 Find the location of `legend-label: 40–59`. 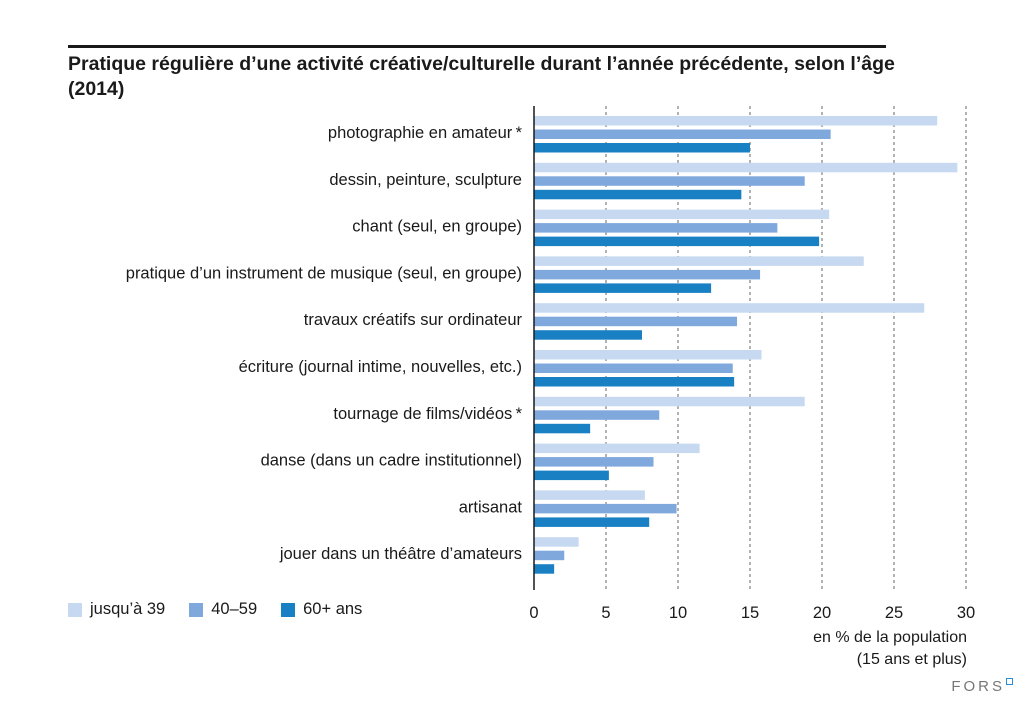

legend-label: 40–59 is located at coordinates (234, 609).